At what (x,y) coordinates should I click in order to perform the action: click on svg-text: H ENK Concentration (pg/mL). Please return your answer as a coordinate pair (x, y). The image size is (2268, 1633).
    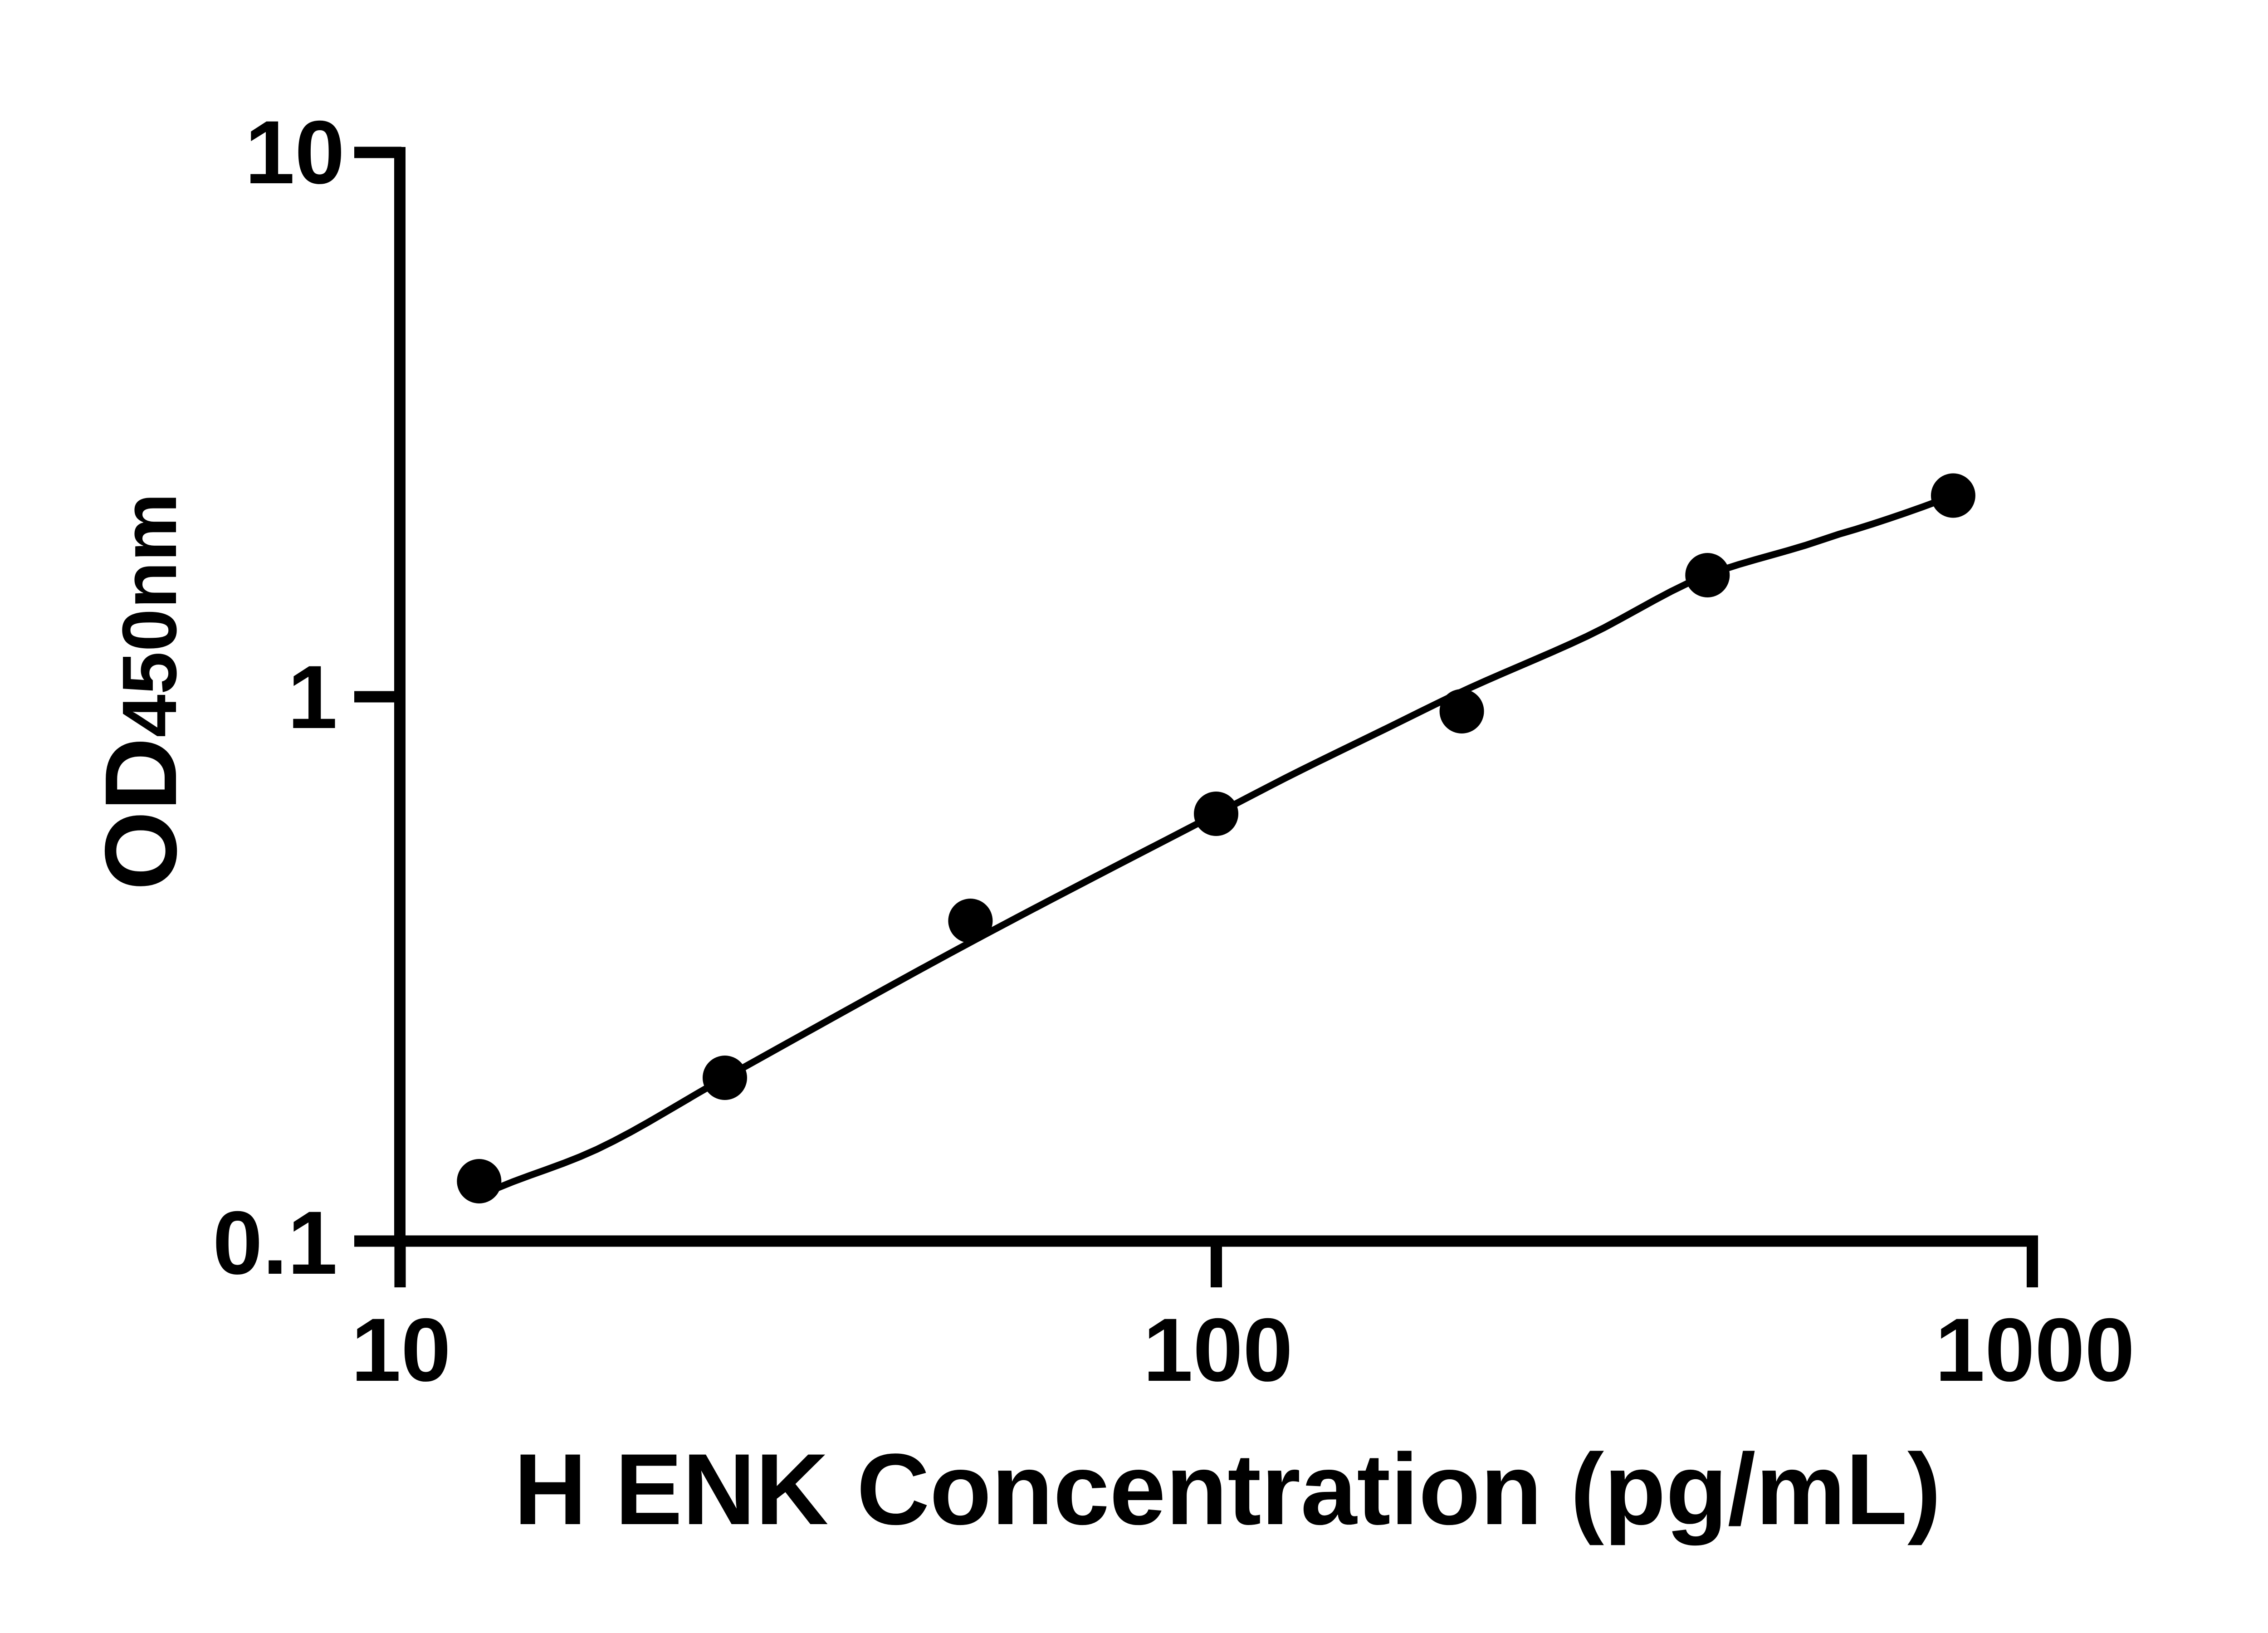
    Looking at the image, I should click on (1228, 1489).